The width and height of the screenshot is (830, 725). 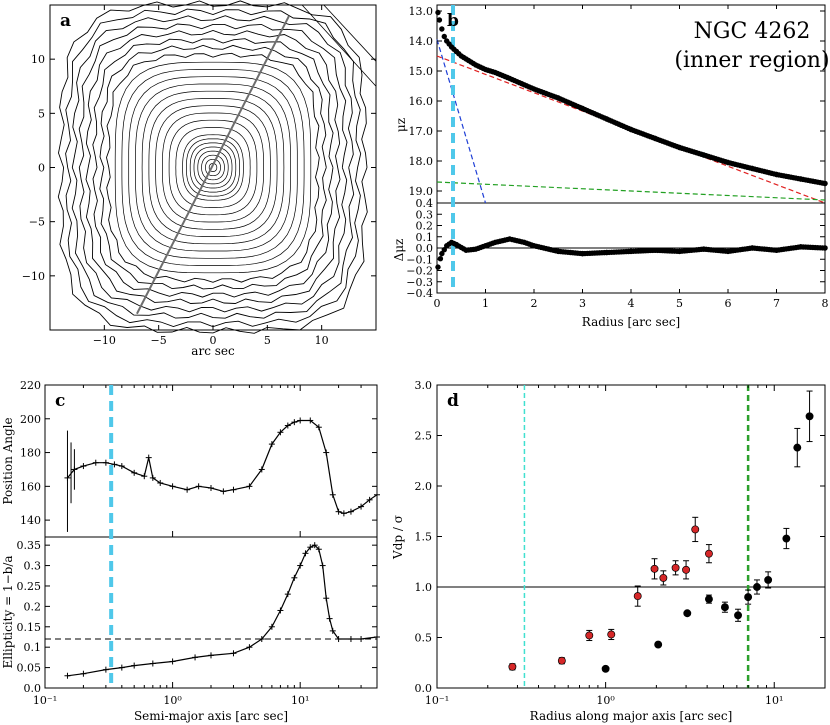 I want to click on ellipticity-line, so click(x=222, y=610).